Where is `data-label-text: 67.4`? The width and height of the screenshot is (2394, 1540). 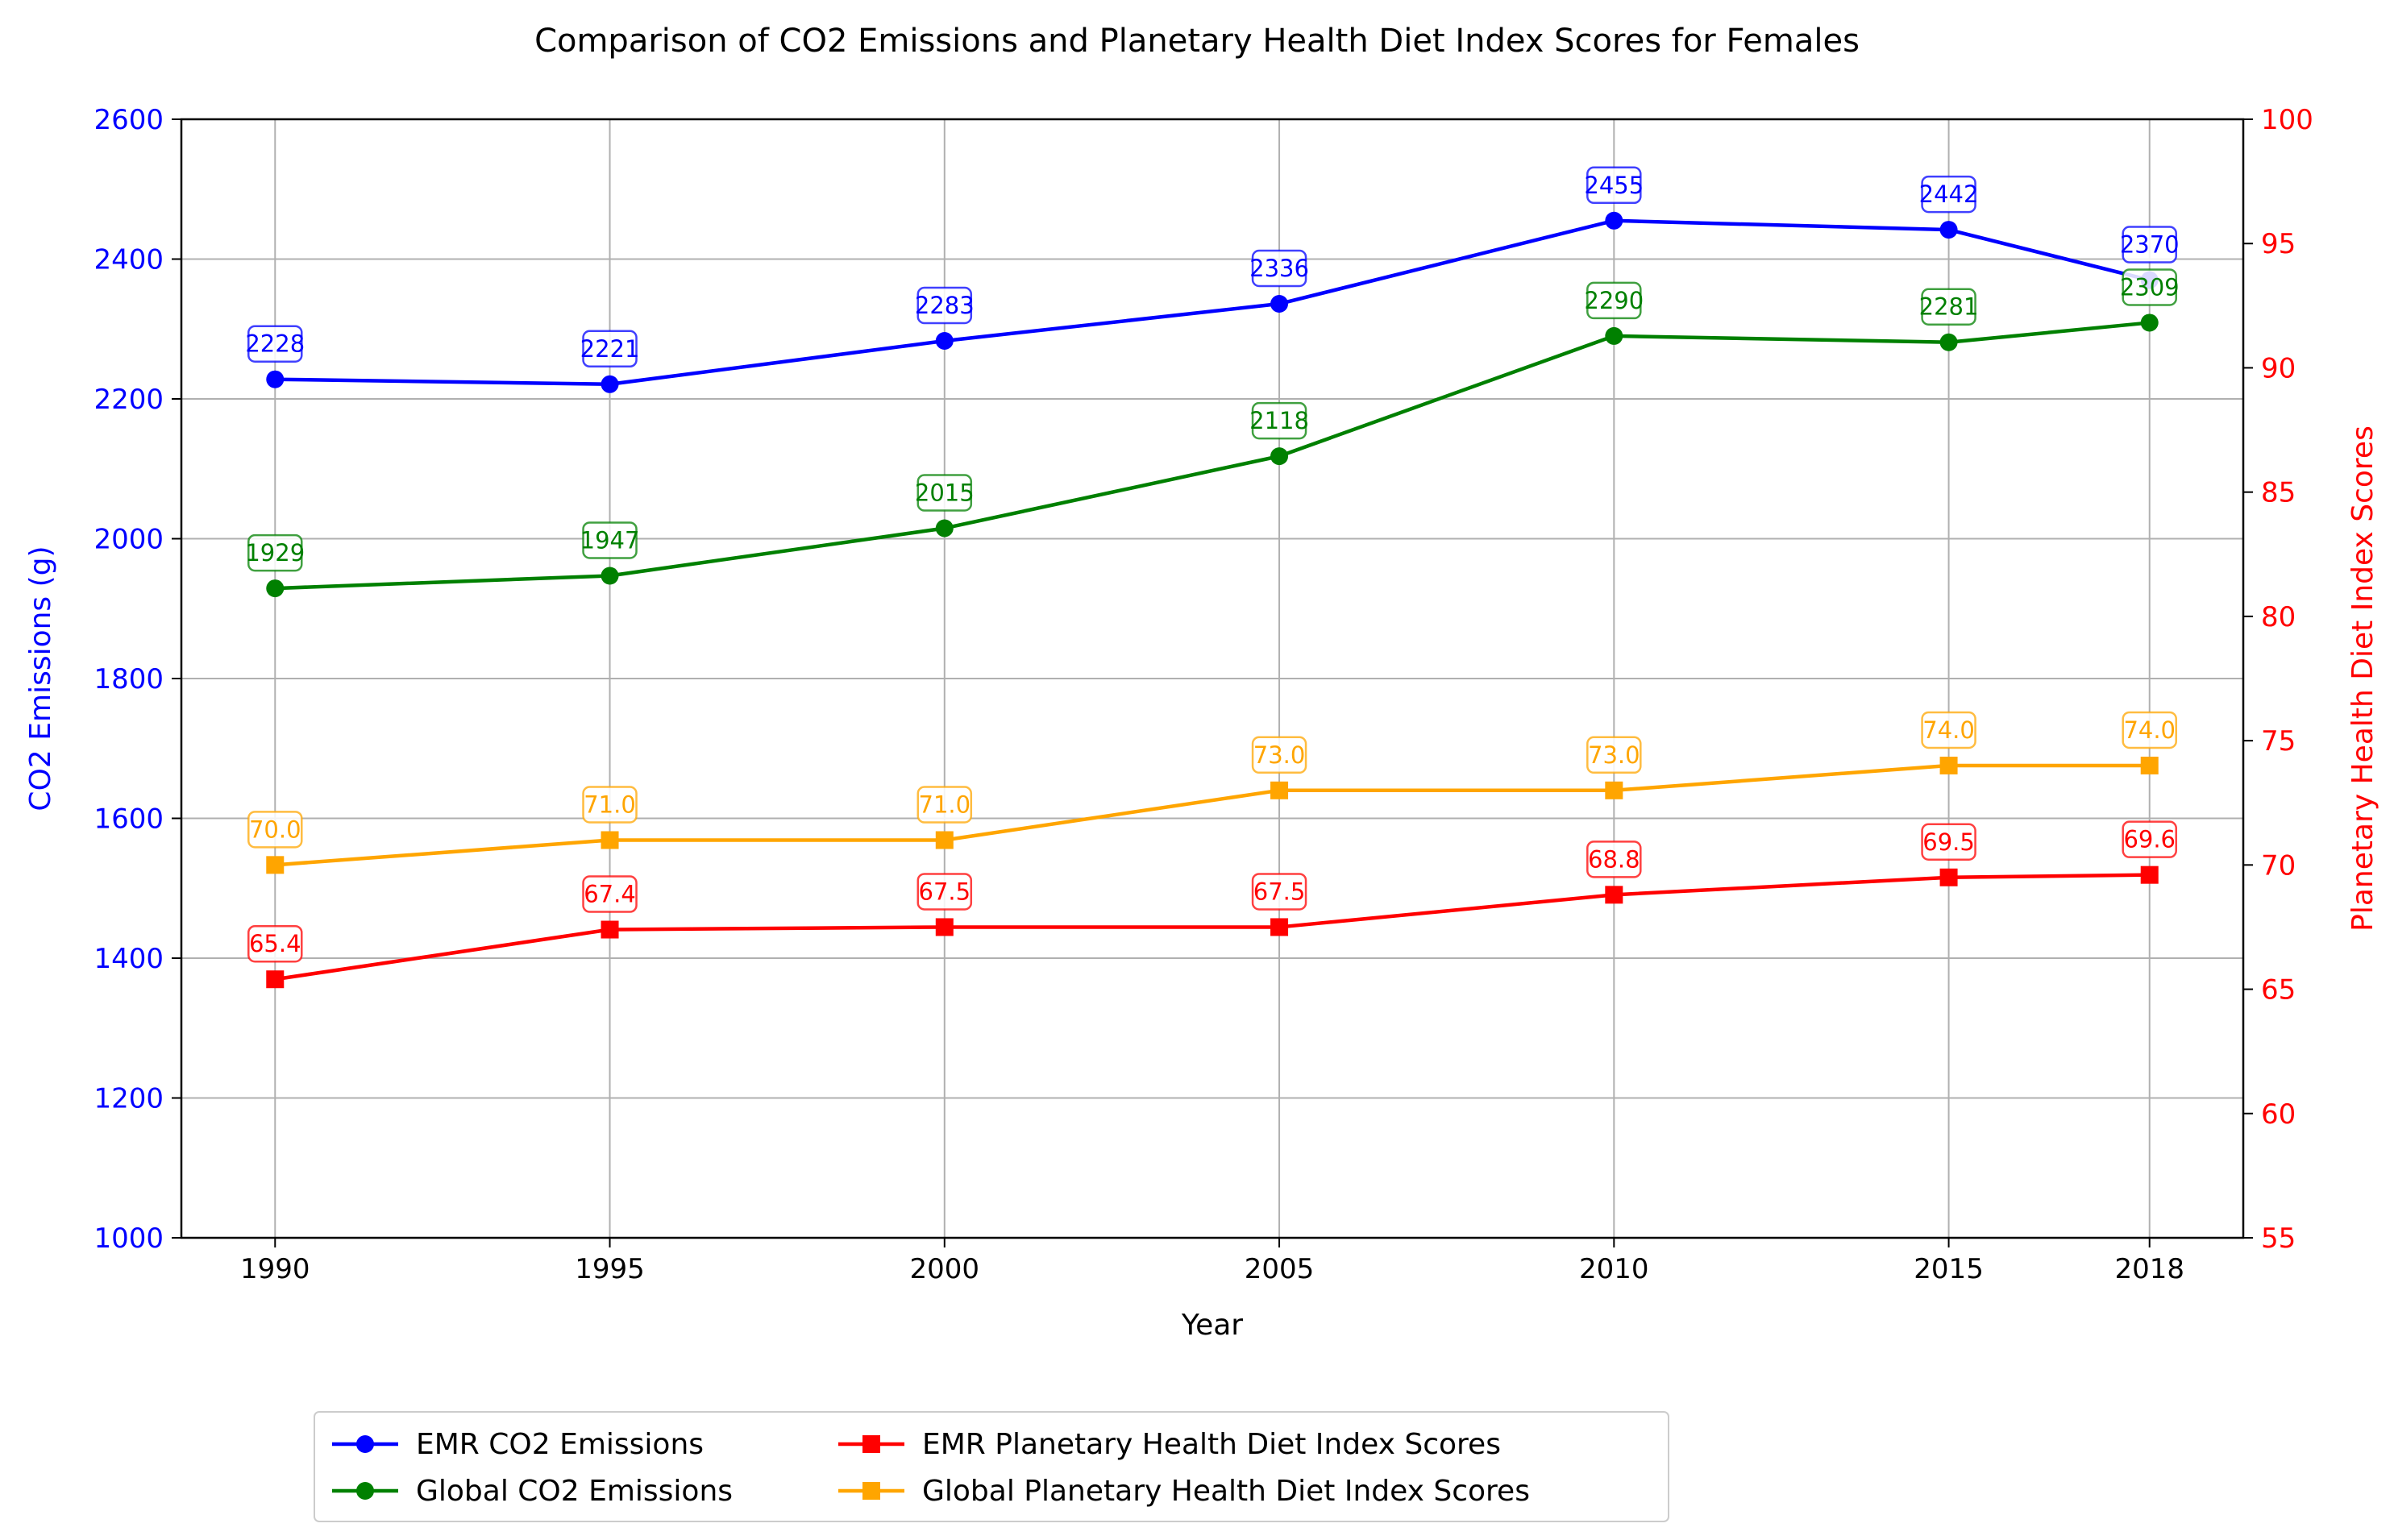
data-label-text: 67.4 is located at coordinates (610, 895).